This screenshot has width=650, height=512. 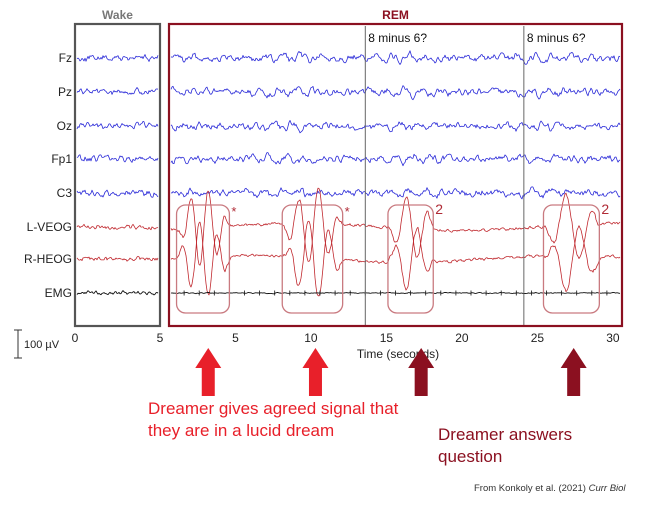 What do you see at coordinates (117, 175) in the screenshot?
I see `wake-panel-frame` at bounding box center [117, 175].